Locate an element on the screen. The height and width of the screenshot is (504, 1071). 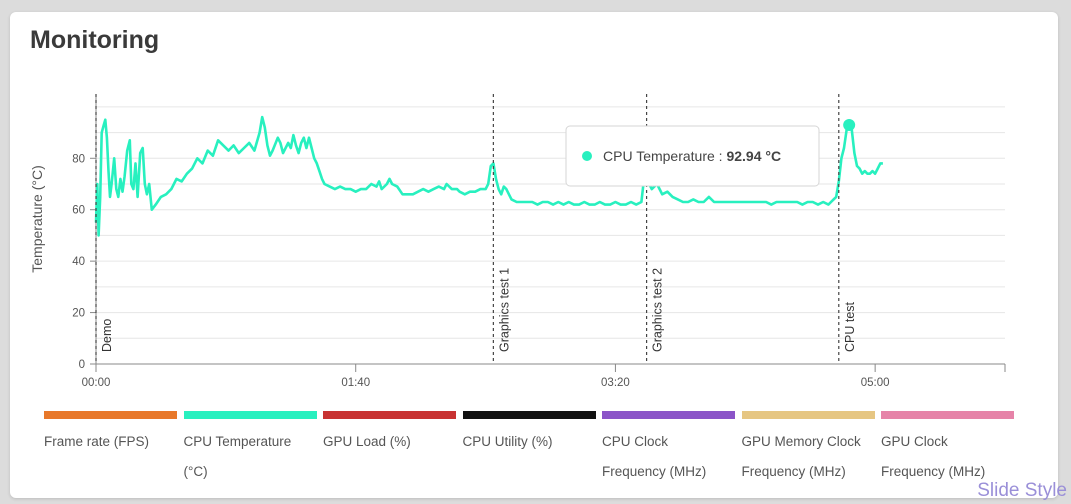
legend-item: GPU Load (%) is located at coordinates (389, 434).